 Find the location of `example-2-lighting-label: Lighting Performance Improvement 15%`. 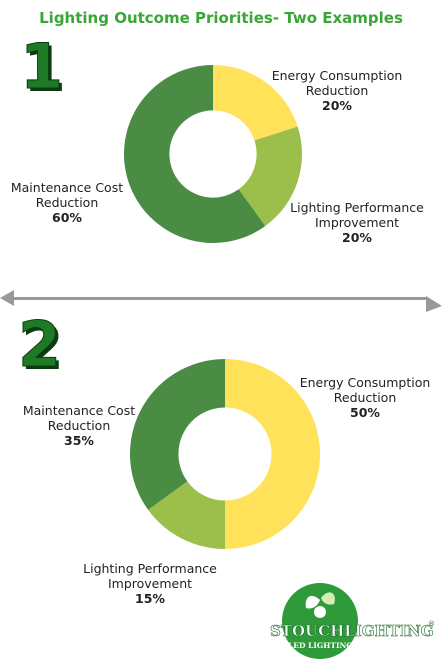

example-2-lighting-label: Lighting Performance Improvement 15% is located at coordinates (150, 583).